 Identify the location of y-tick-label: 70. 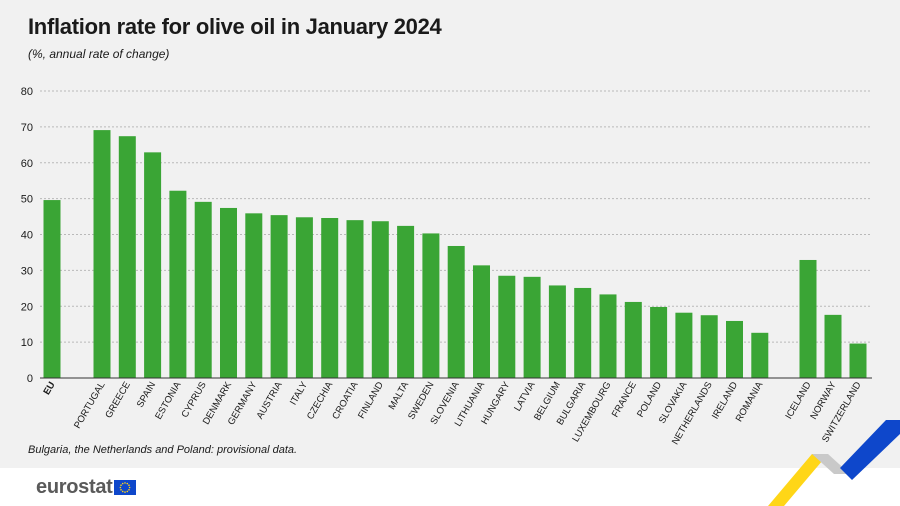
(27, 128).